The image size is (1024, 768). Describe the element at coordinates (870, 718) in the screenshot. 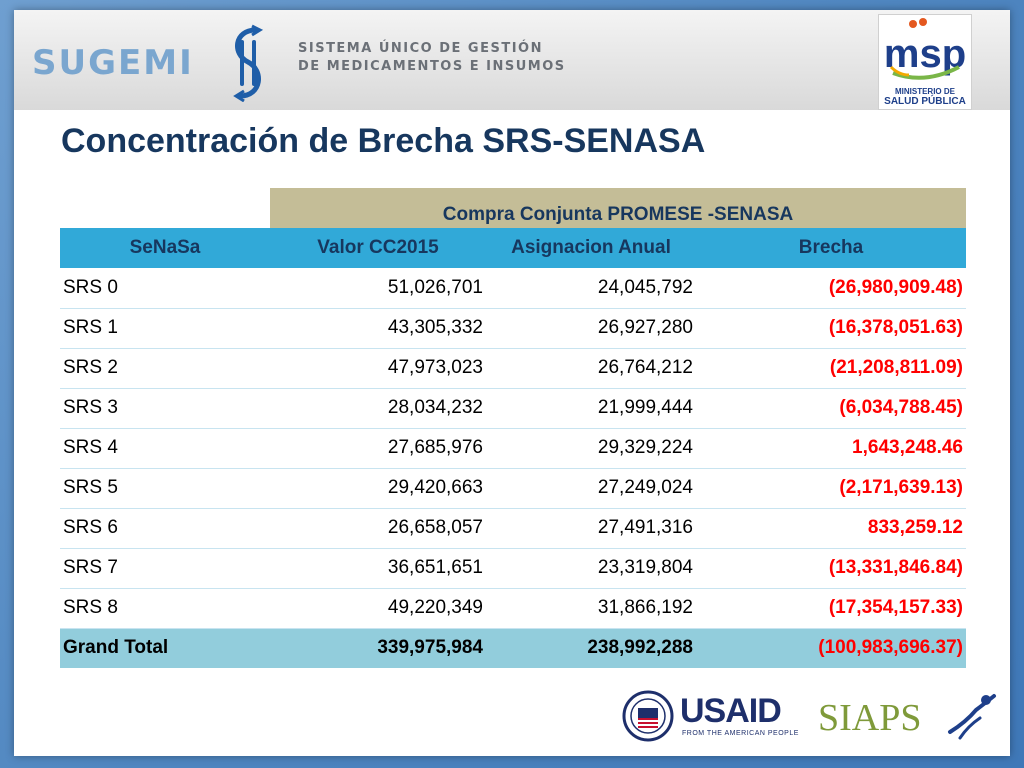

I see `siaps-logo: SIAPS` at that location.